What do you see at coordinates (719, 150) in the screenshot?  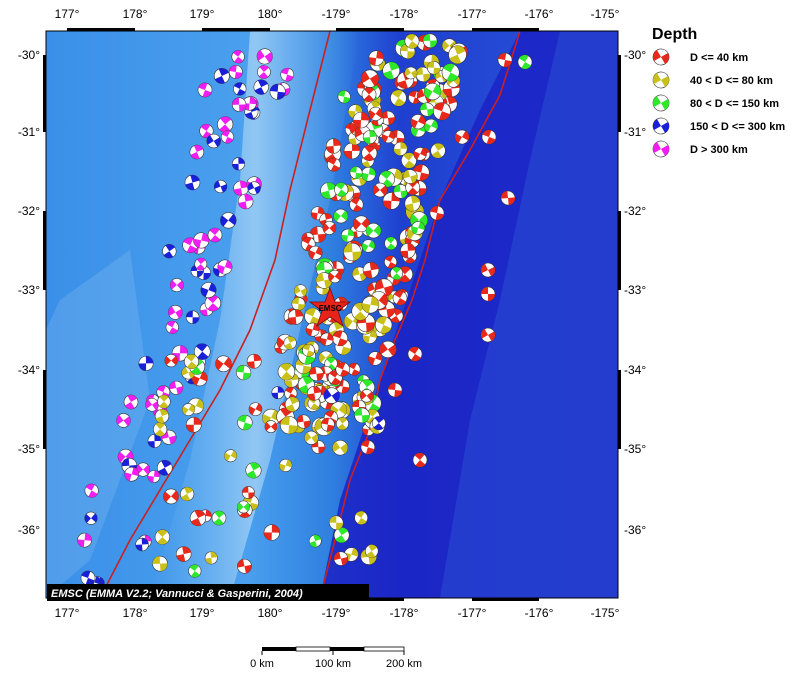 I see `legend-item-label: D > 300 km` at bounding box center [719, 150].